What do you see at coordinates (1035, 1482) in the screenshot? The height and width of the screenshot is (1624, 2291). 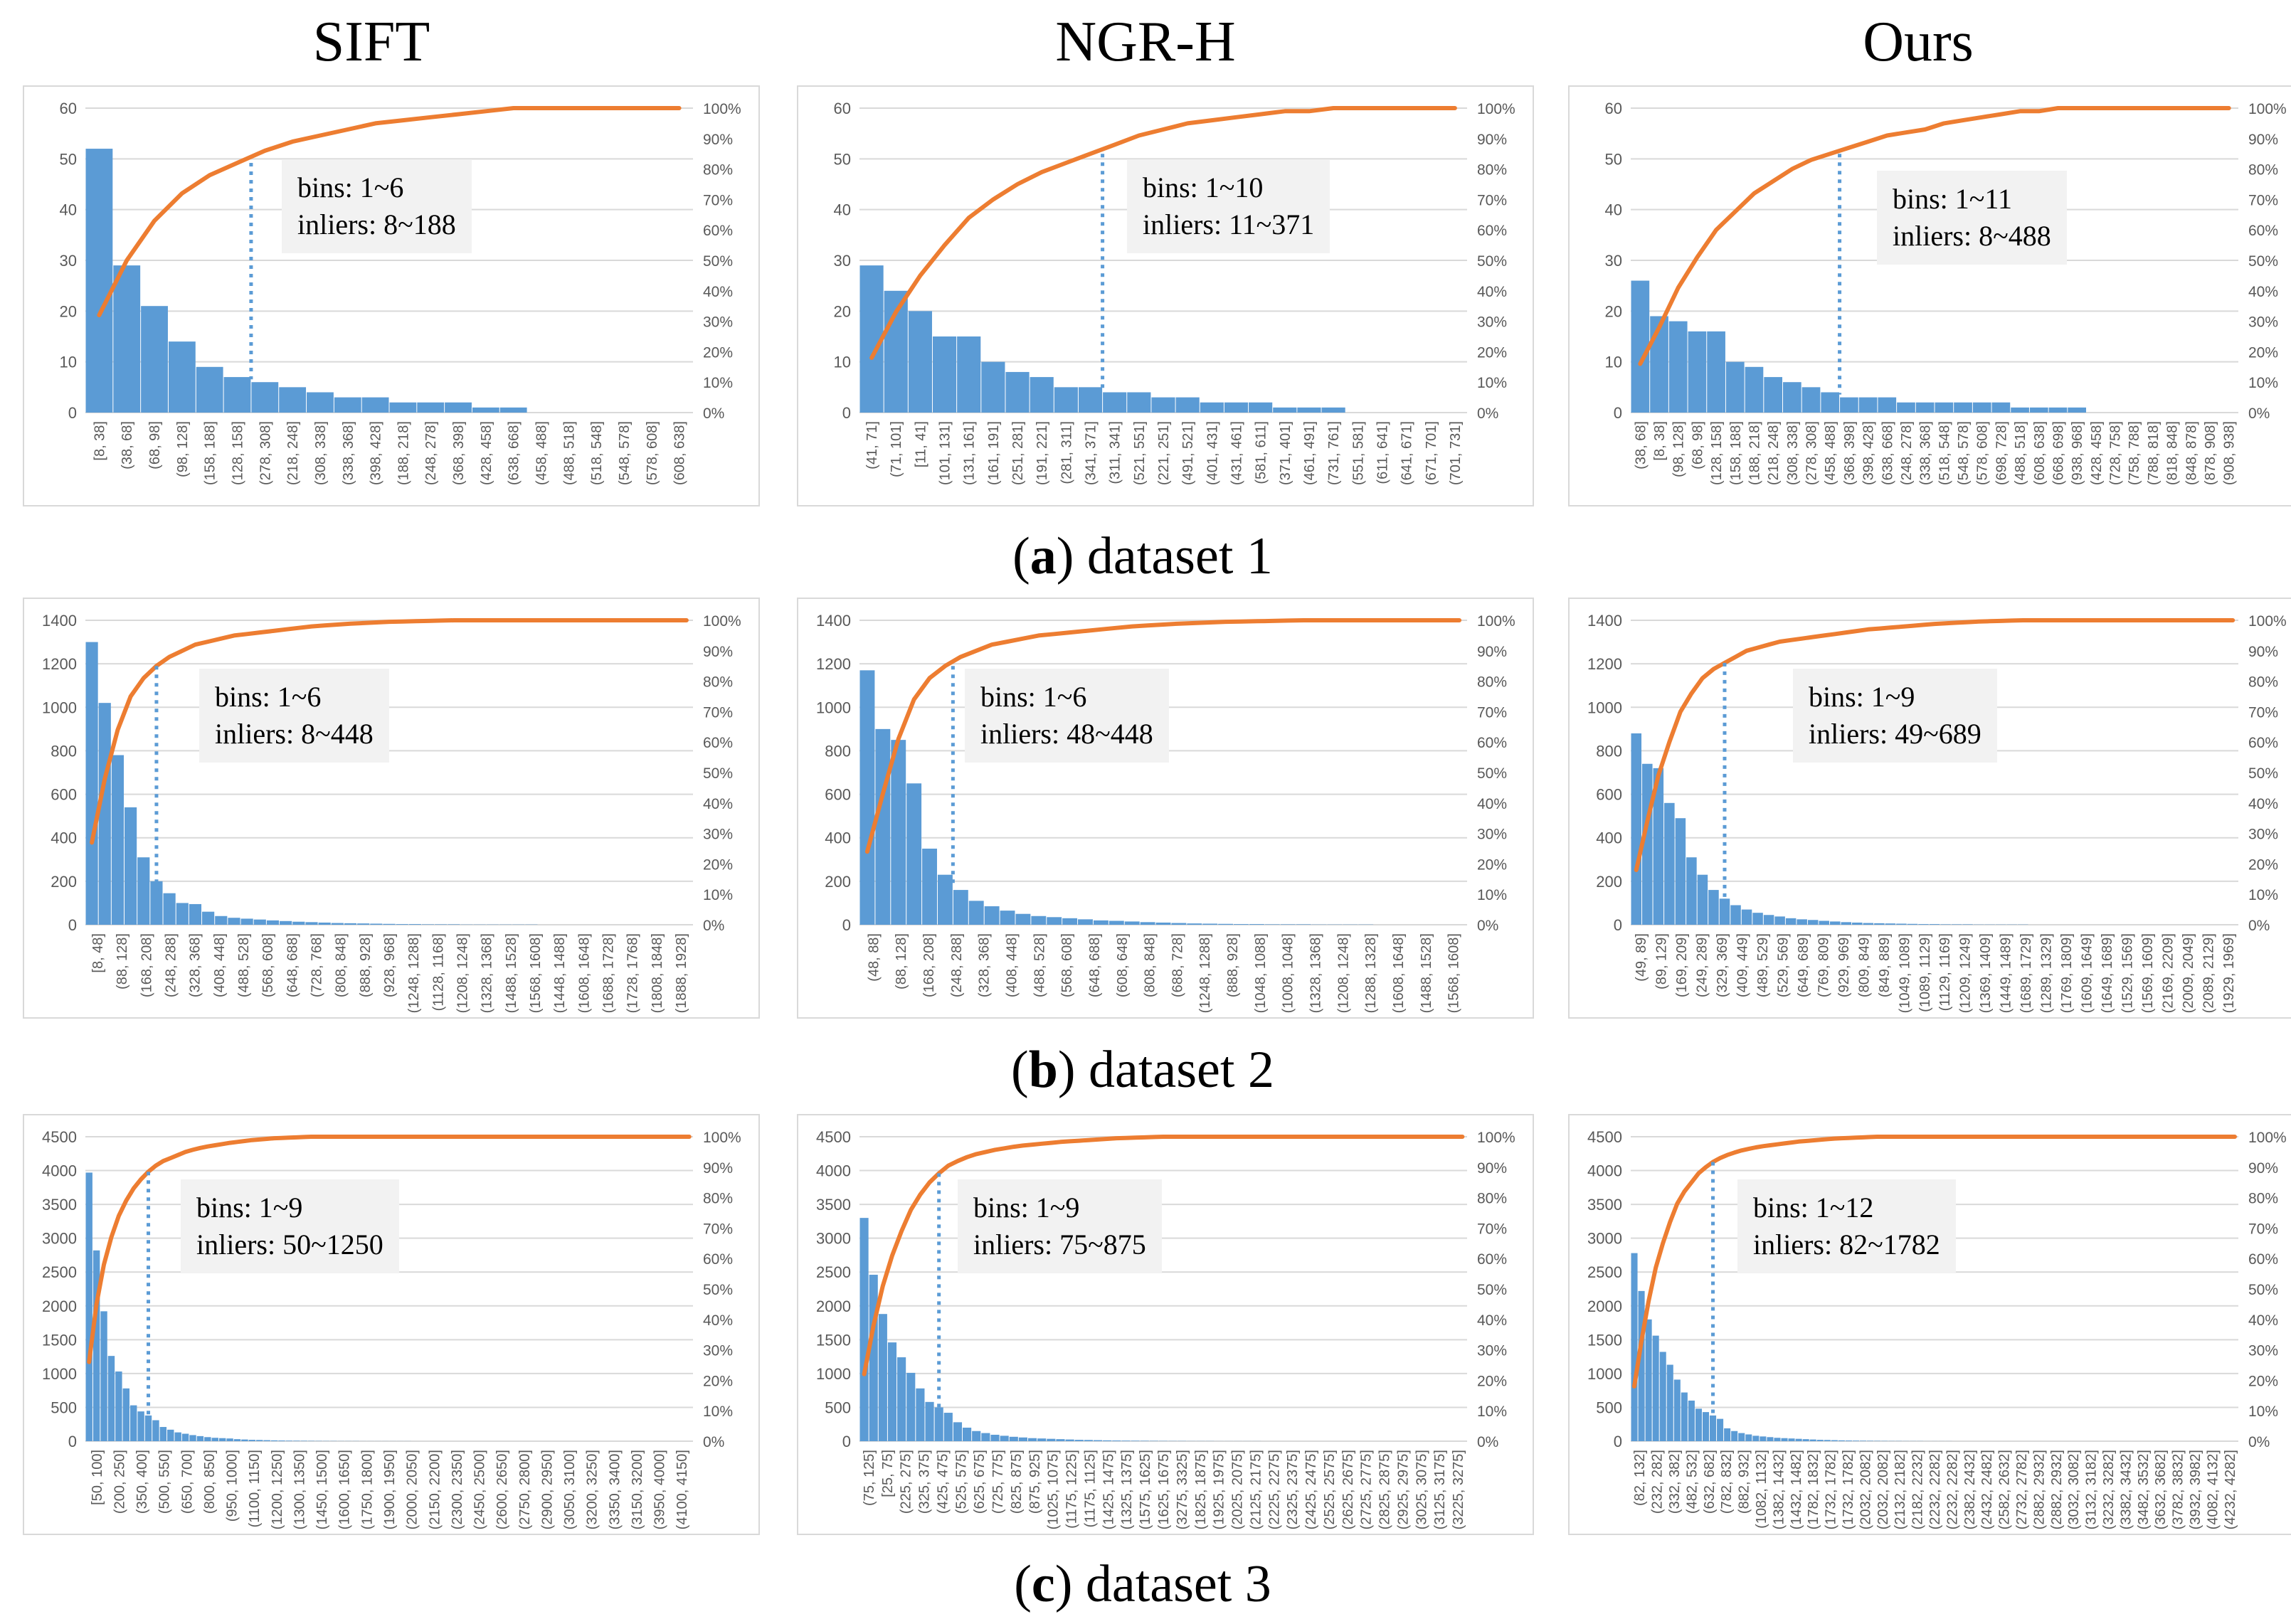 I see `x-tick-label: (875, 925]` at bounding box center [1035, 1482].